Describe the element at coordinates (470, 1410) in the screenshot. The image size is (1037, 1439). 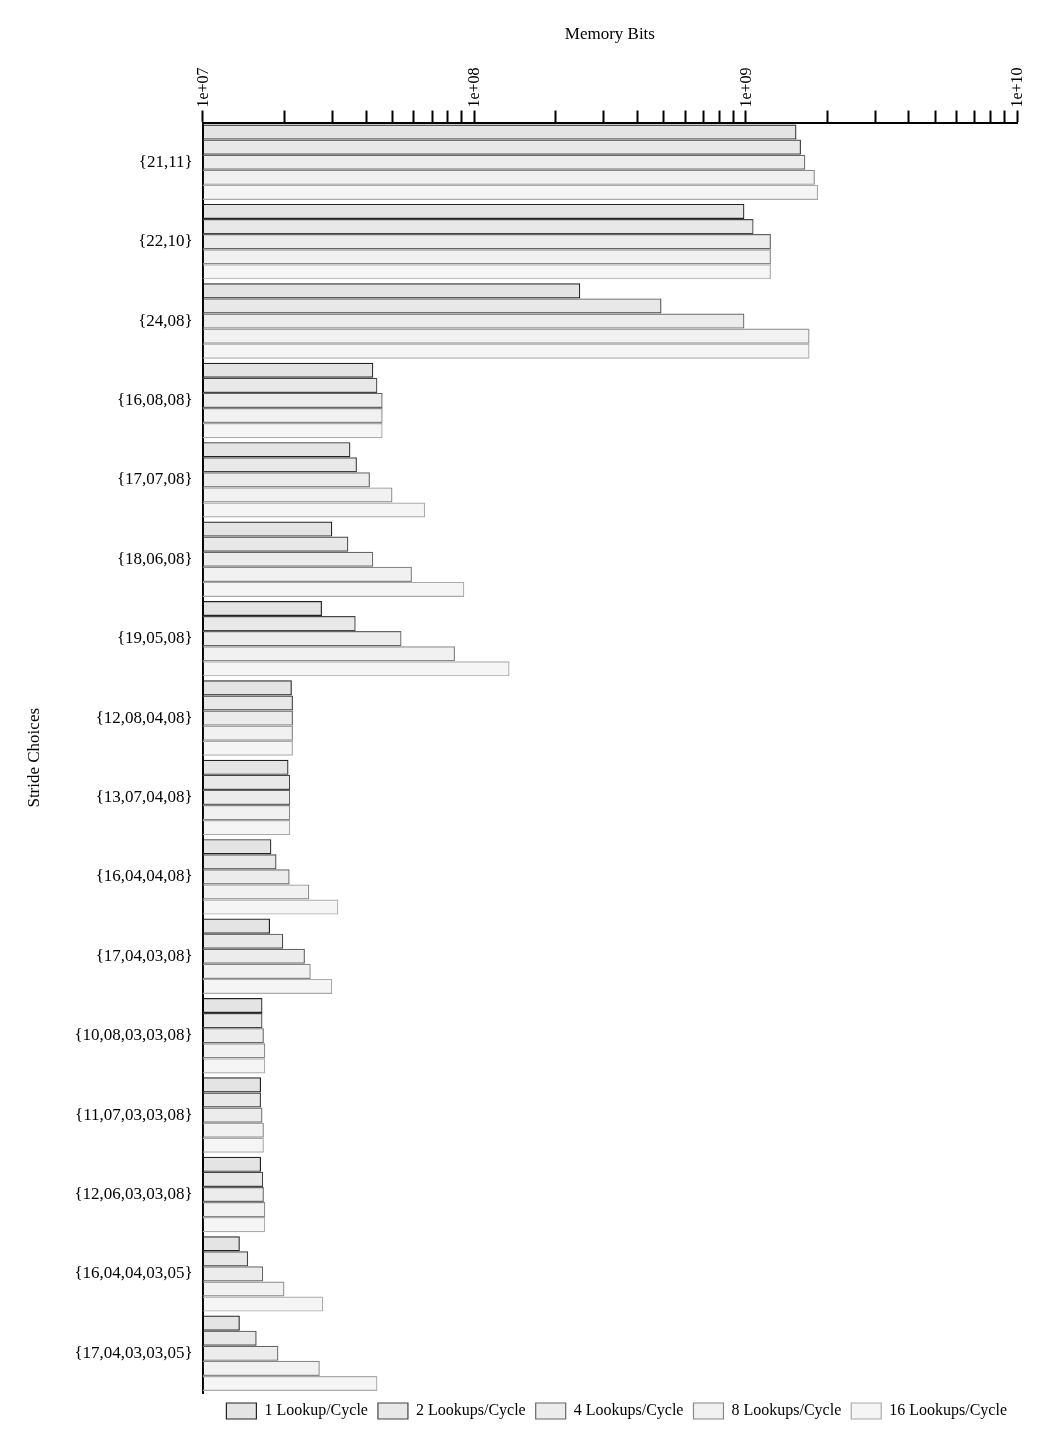
I see `legend-label: 2 Lookups/Cycle` at that location.